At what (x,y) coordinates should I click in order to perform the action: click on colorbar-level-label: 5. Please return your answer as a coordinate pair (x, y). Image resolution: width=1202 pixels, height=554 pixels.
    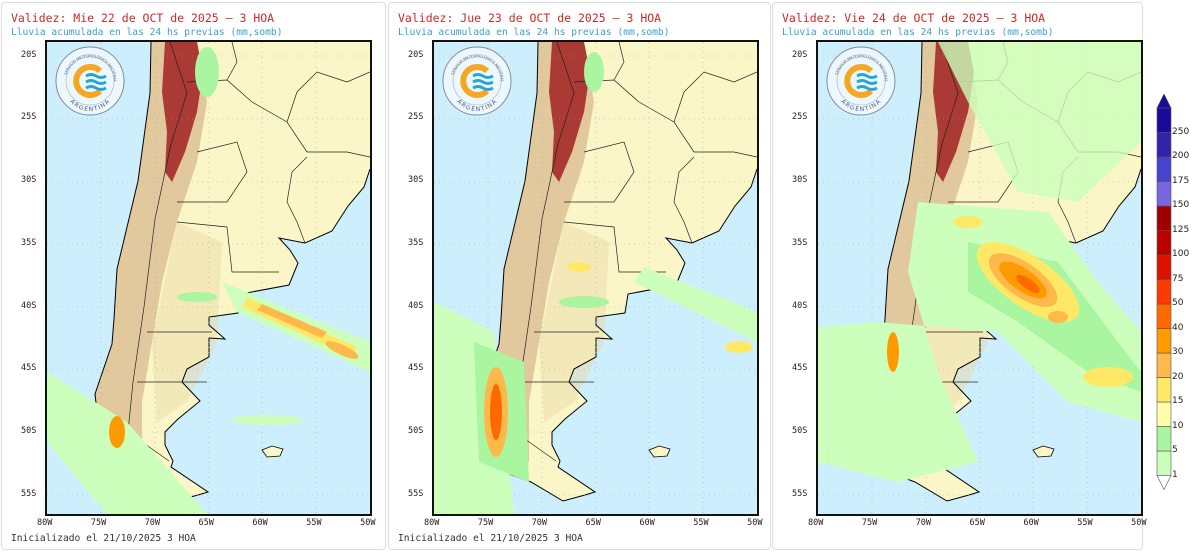
    Looking at the image, I should click on (1175, 450).